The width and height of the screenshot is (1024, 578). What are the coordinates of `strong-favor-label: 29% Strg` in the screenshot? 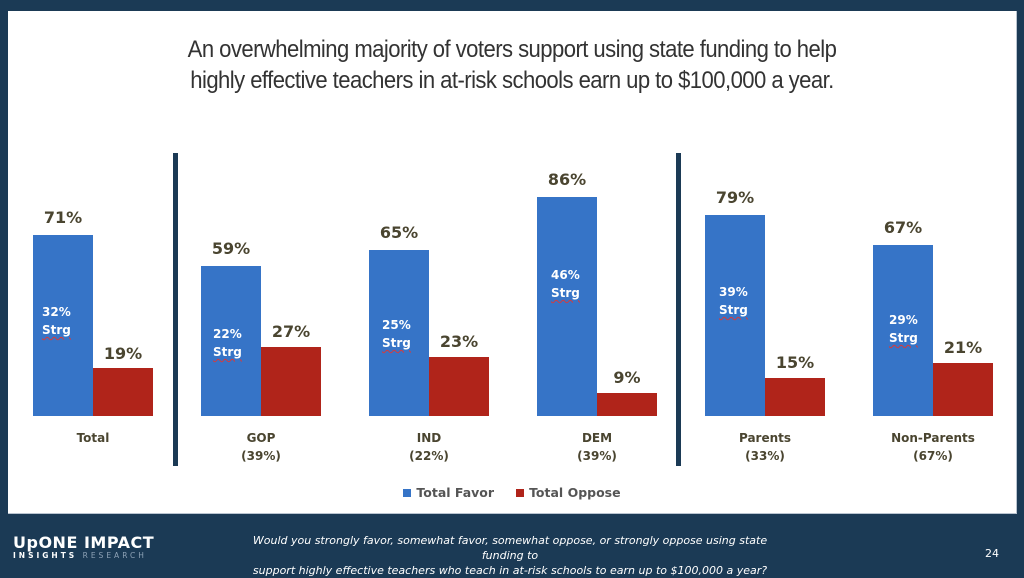 It's located at (903, 329).